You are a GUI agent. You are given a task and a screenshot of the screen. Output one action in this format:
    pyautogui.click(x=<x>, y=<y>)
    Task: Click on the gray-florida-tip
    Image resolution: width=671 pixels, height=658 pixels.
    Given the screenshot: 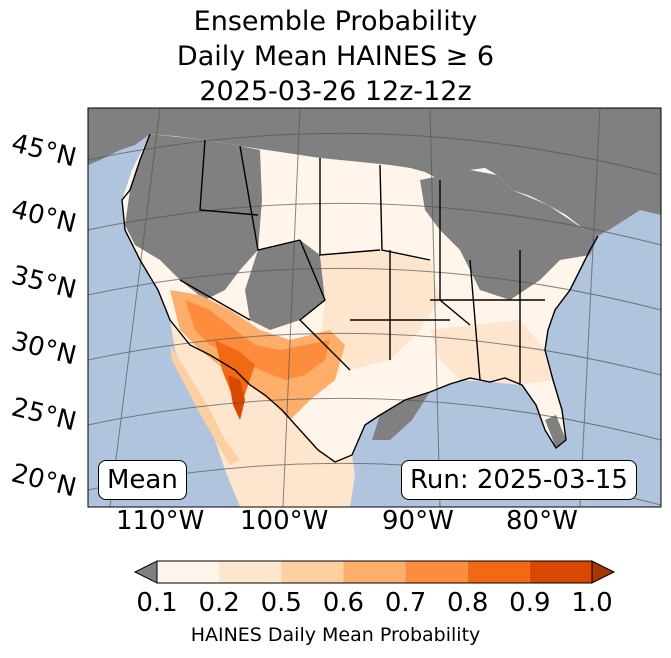 What is the action you would take?
    pyautogui.click(x=555, y=431)
    